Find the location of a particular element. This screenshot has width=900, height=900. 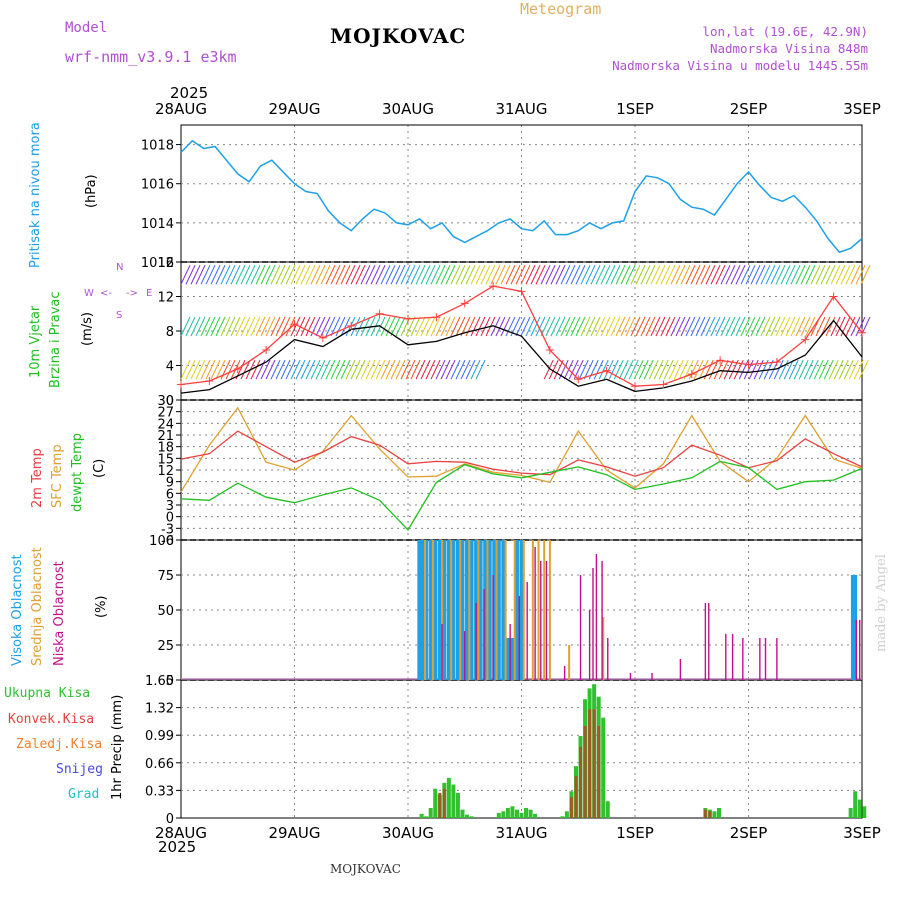

y-tick-label-4-1.65: 1.65 is located at coordinates (159, 681).